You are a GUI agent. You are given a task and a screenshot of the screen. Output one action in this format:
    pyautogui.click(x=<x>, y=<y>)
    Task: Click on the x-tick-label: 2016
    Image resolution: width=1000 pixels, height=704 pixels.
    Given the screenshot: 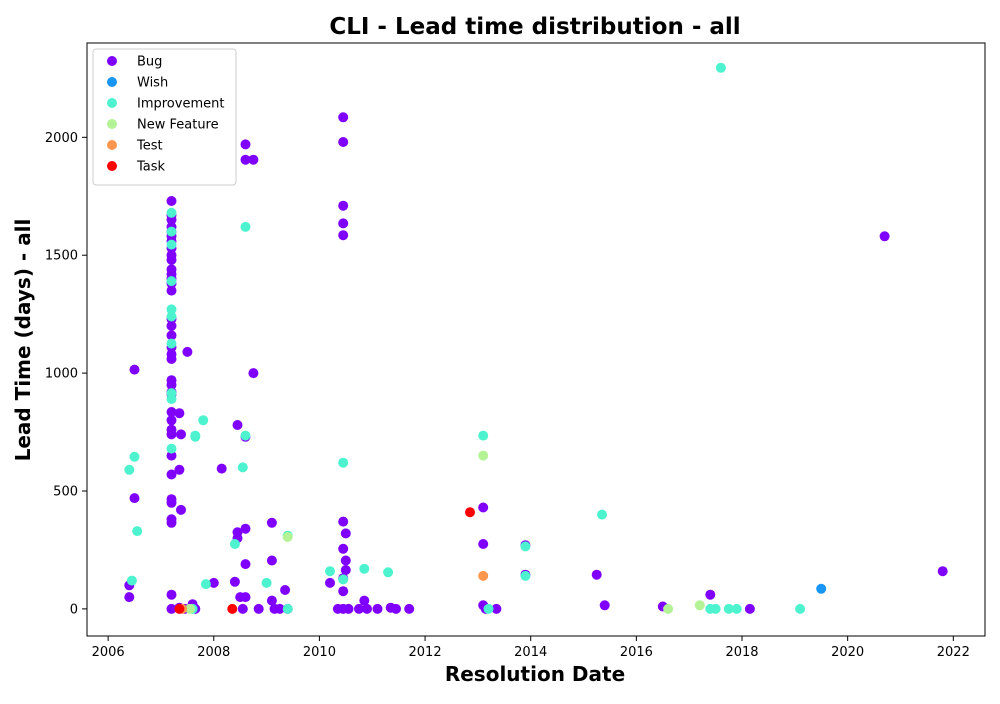 What is the action you would take?
    pyautogui.click(x=636, y=652)
    